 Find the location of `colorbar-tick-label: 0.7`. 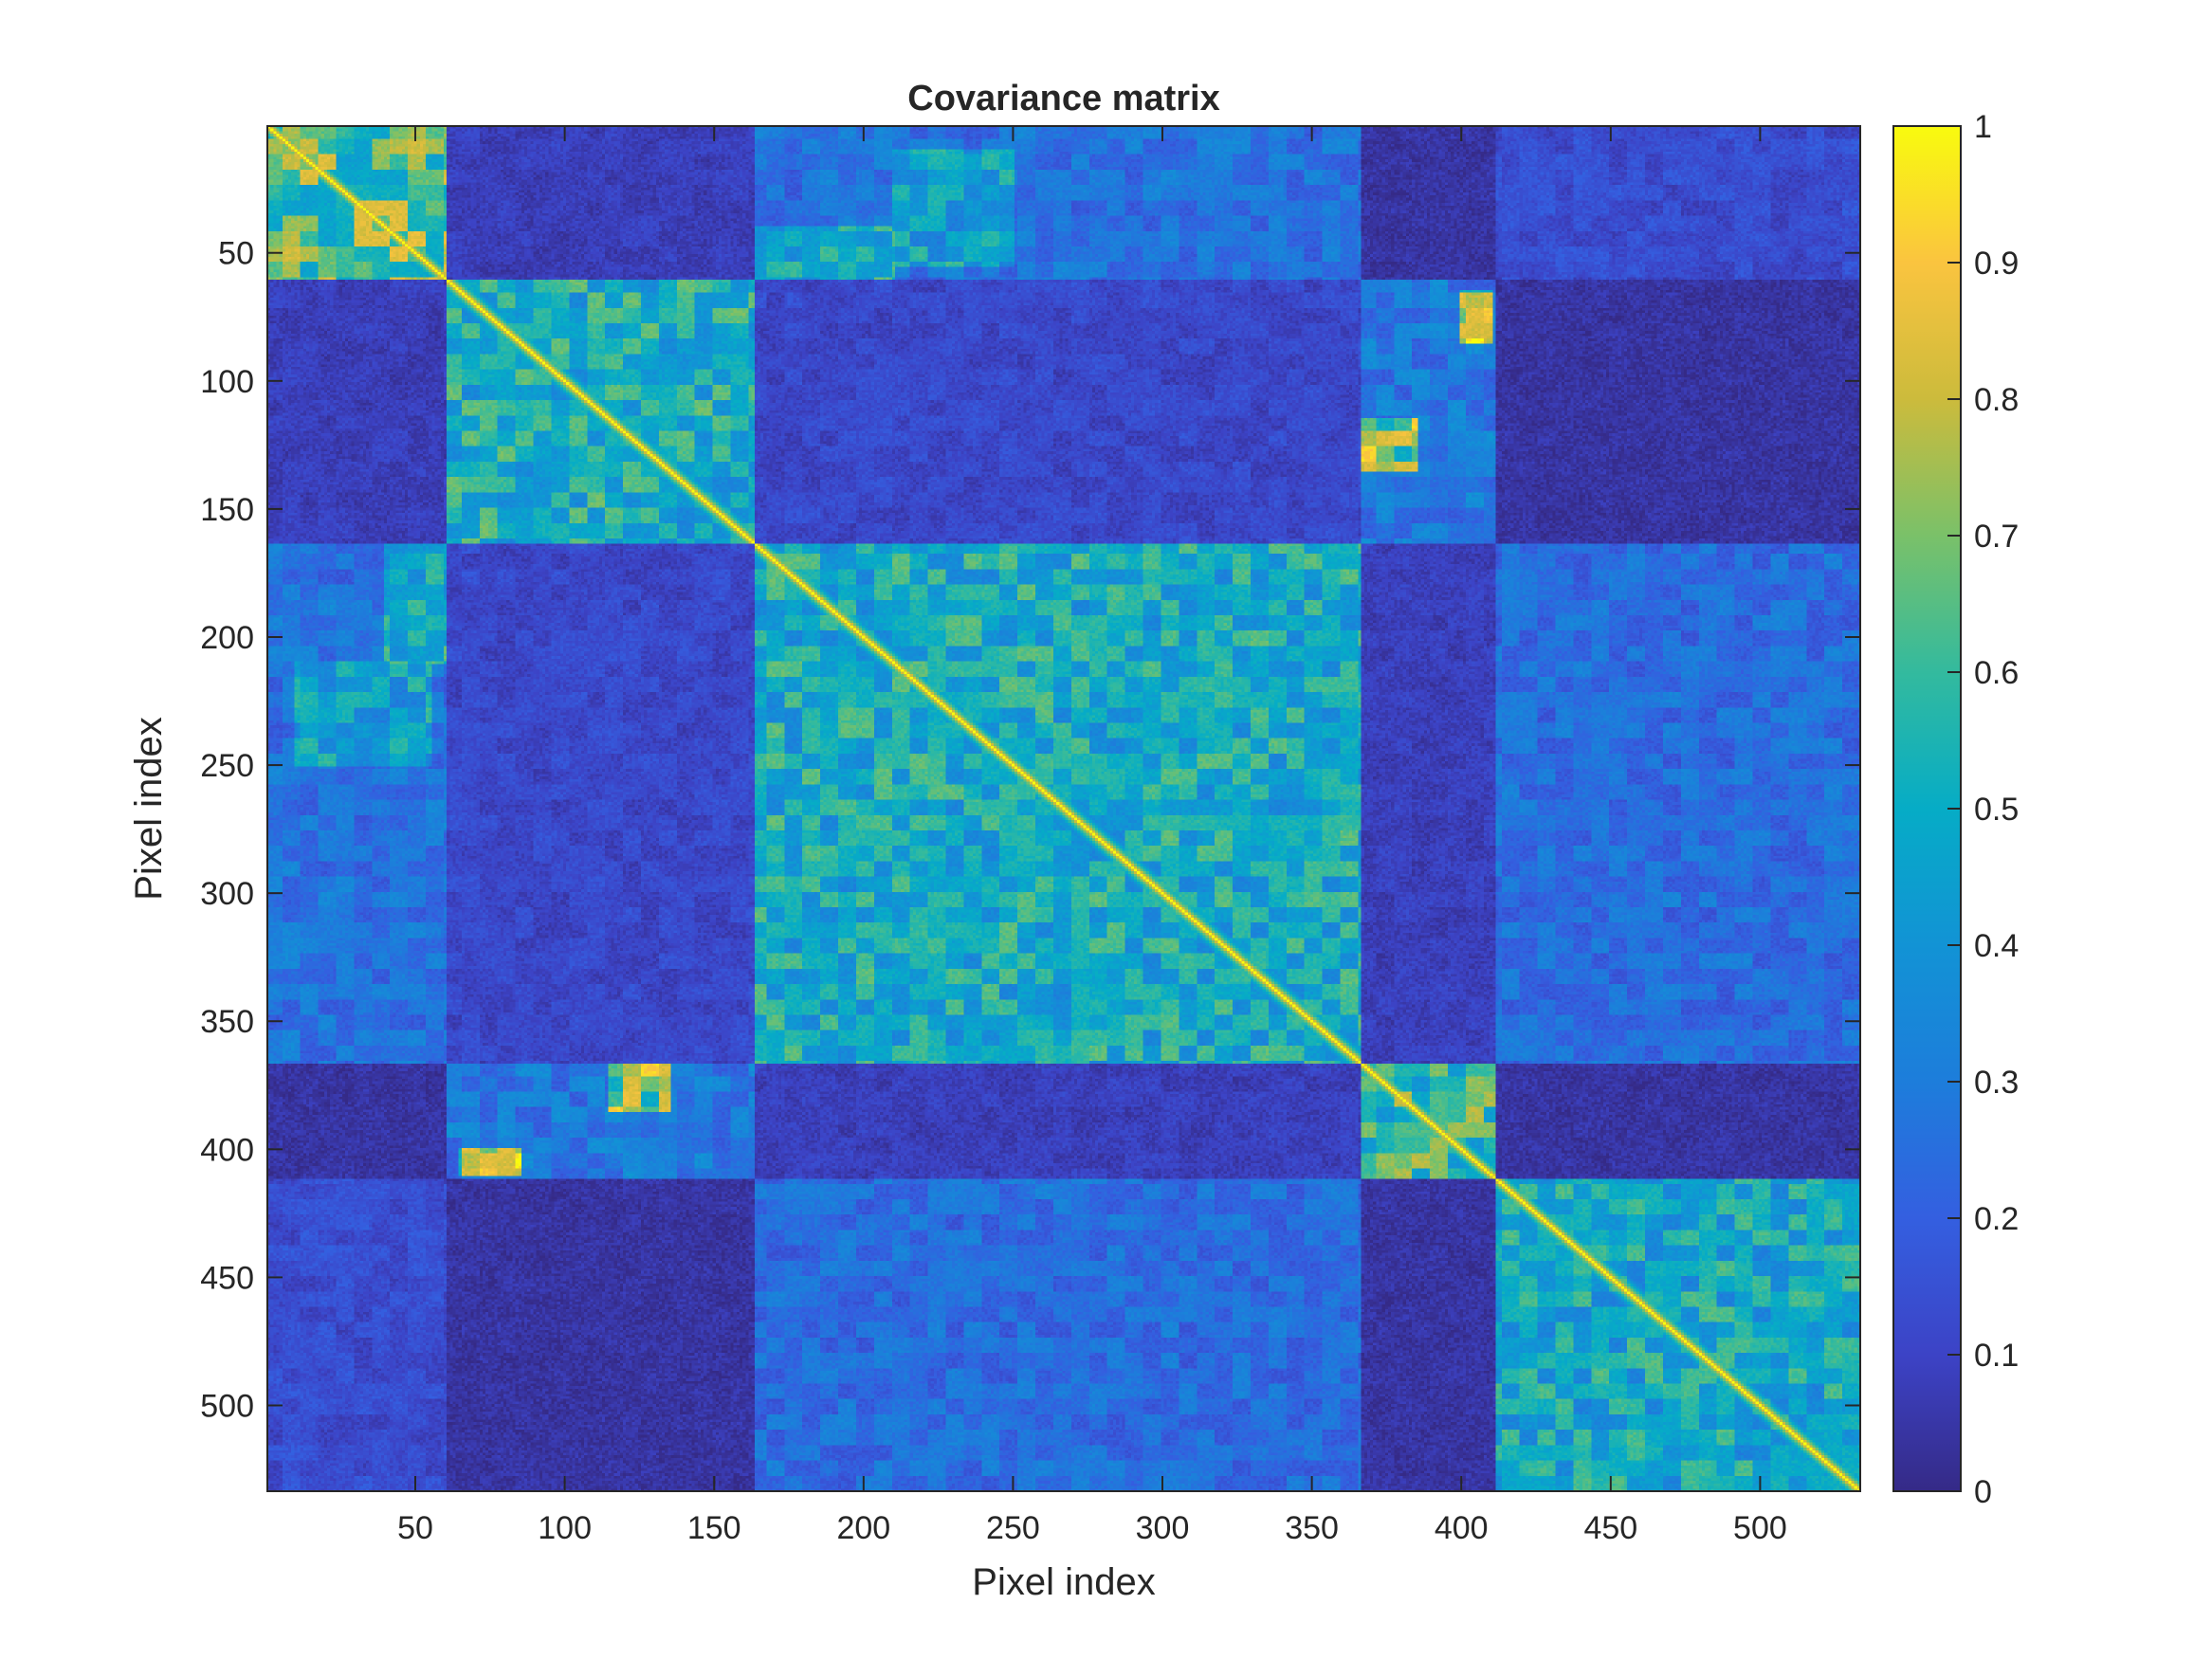

colorbar-tick-label: 0.7 is located at coordinates (1996, 537).